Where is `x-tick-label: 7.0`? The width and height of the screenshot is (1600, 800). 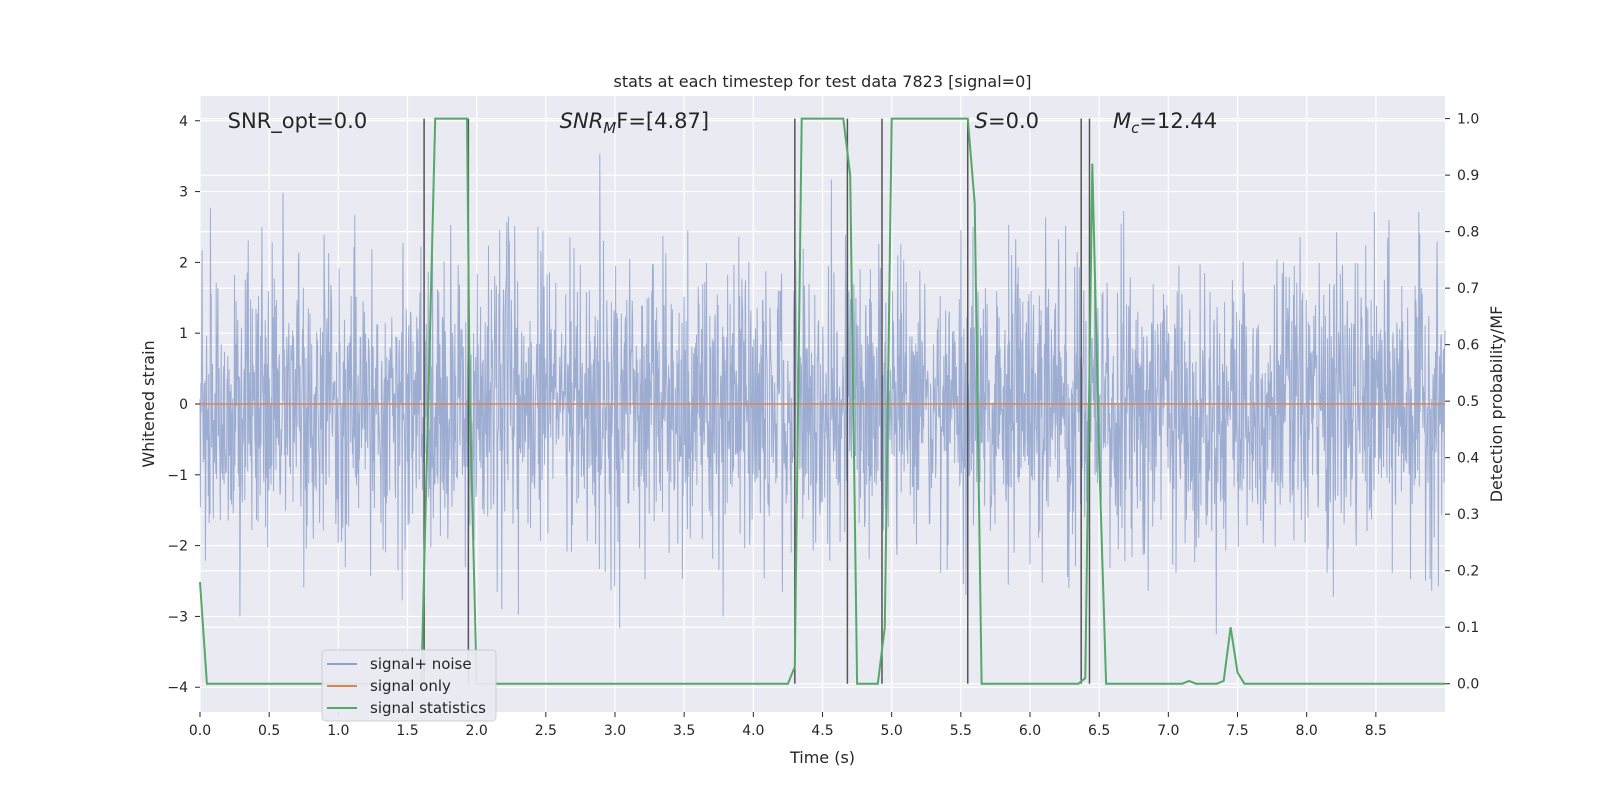 x-tick-label: 7.0 is located at coordinates (1168, 731).